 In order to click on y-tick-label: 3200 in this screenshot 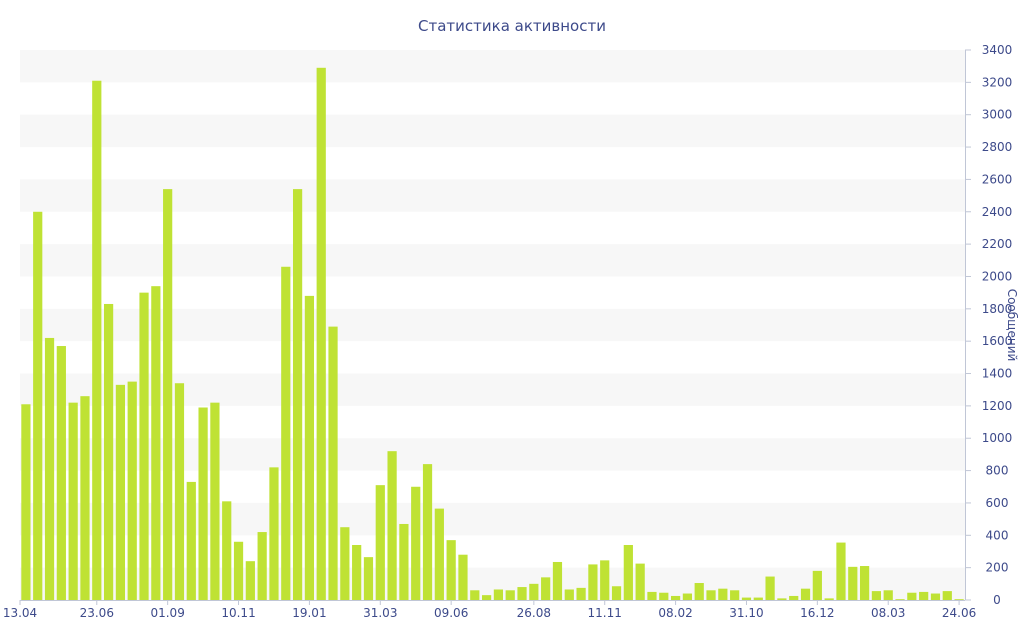, I will do `click(997, 82)`.